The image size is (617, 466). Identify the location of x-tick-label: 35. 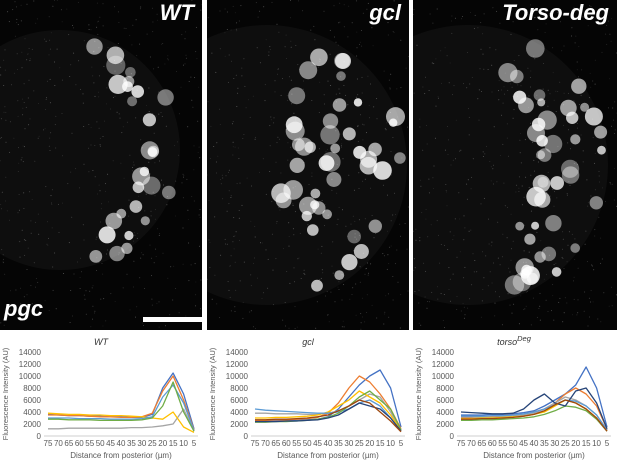
(544, 443).